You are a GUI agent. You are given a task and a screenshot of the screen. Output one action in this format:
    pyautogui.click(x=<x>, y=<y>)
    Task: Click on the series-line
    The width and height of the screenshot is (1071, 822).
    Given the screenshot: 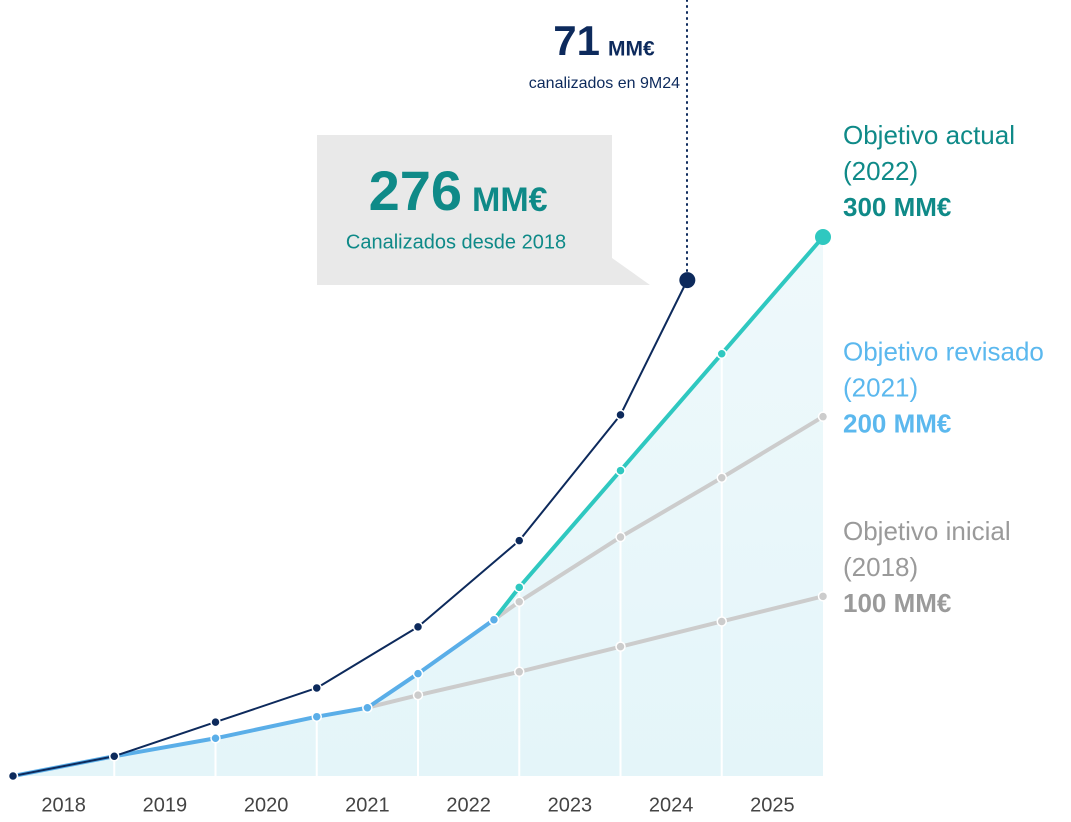 What is the action you would take?
    pyautogui.click(x=595, y=652)
    